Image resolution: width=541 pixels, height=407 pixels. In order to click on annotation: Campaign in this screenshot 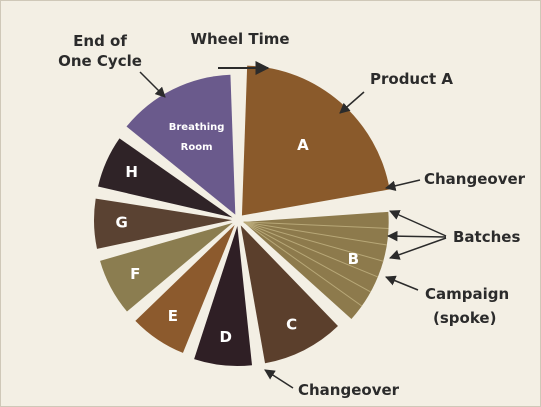, I will do `click(467, 294)`.